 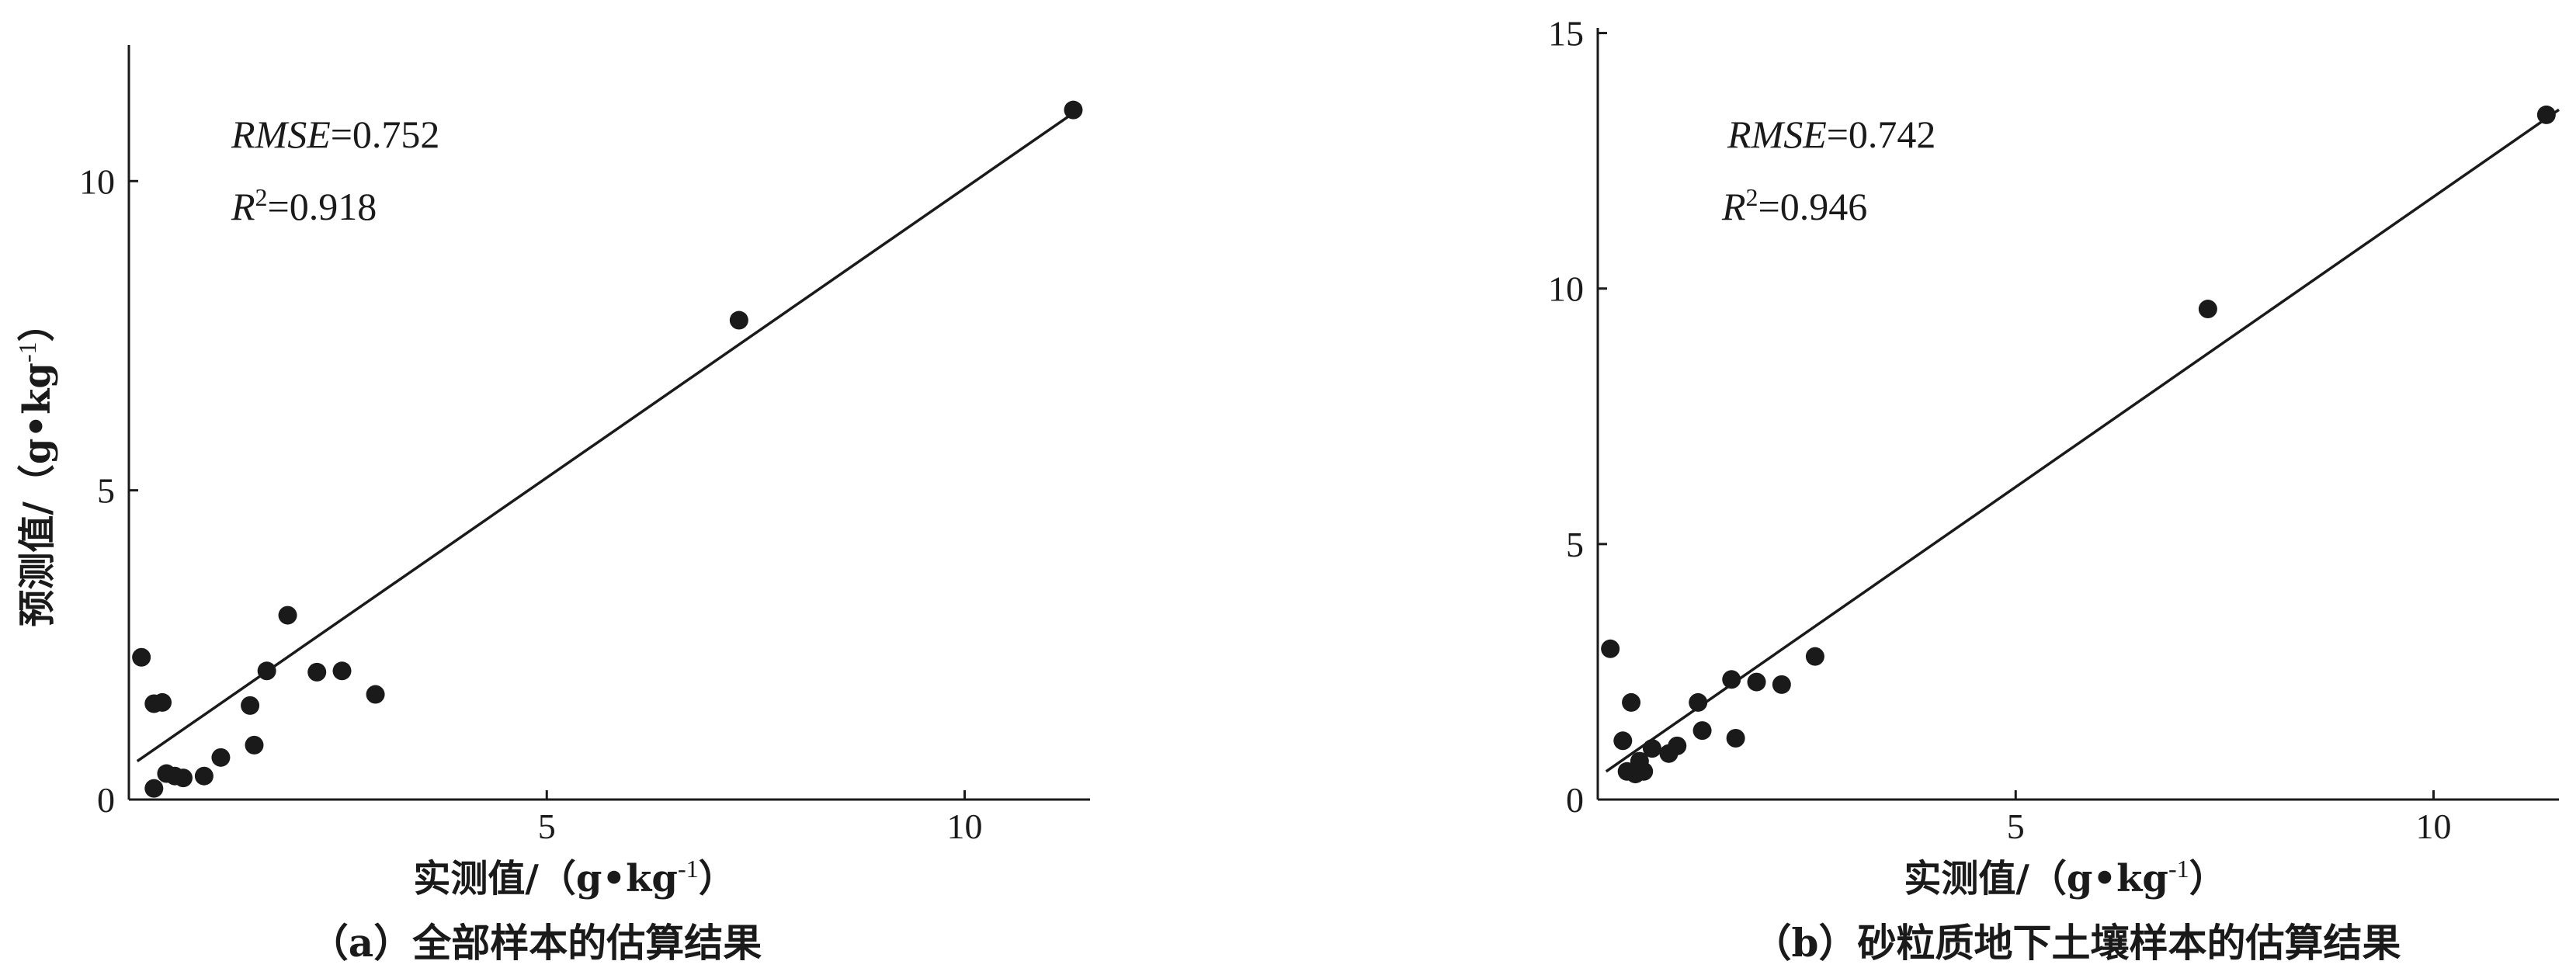 I want to click on panel-a-y-ticks: 0 5 10, so click(x=108, y=490).